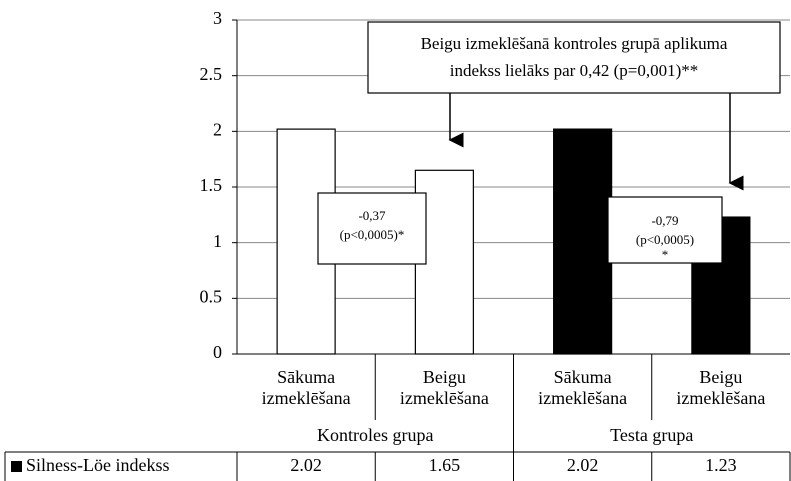  I want to click on bar, so click(583, 241).